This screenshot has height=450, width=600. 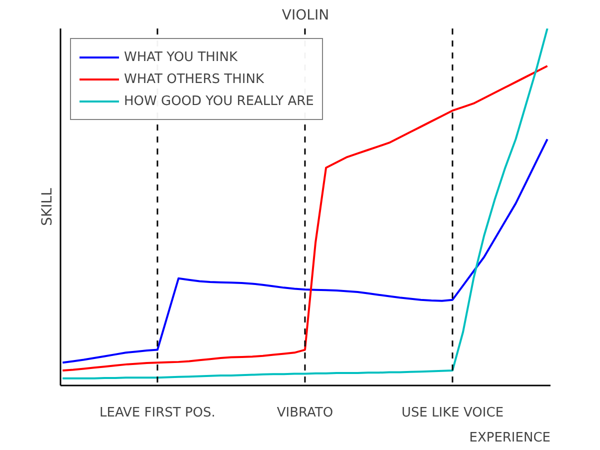 I want to click on x-tick-label: LEAVE FIRST POS., so click(x=158, y=413).